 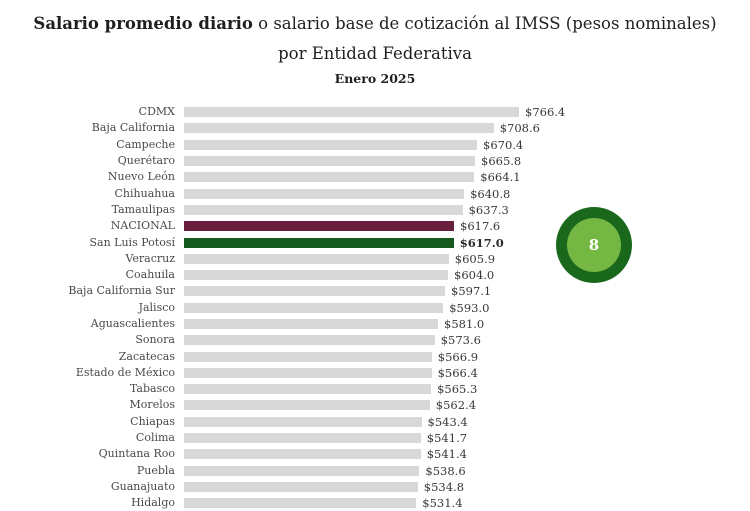 I want to click on bar-row: Tamaulipas $637.3, so click(x=375, y=210).